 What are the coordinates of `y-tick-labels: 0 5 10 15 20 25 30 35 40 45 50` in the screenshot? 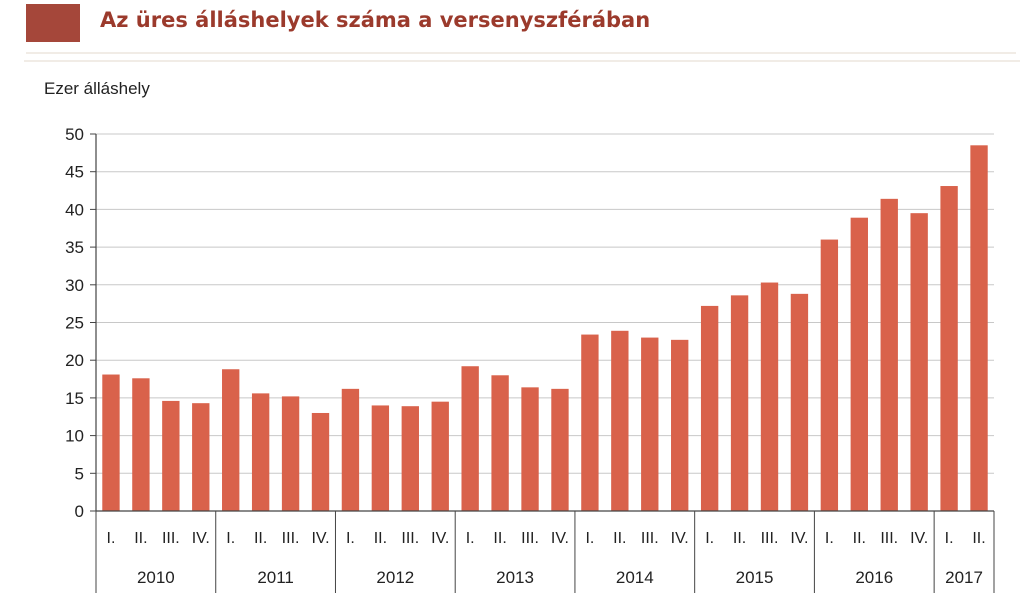 It's located at (74, 323).